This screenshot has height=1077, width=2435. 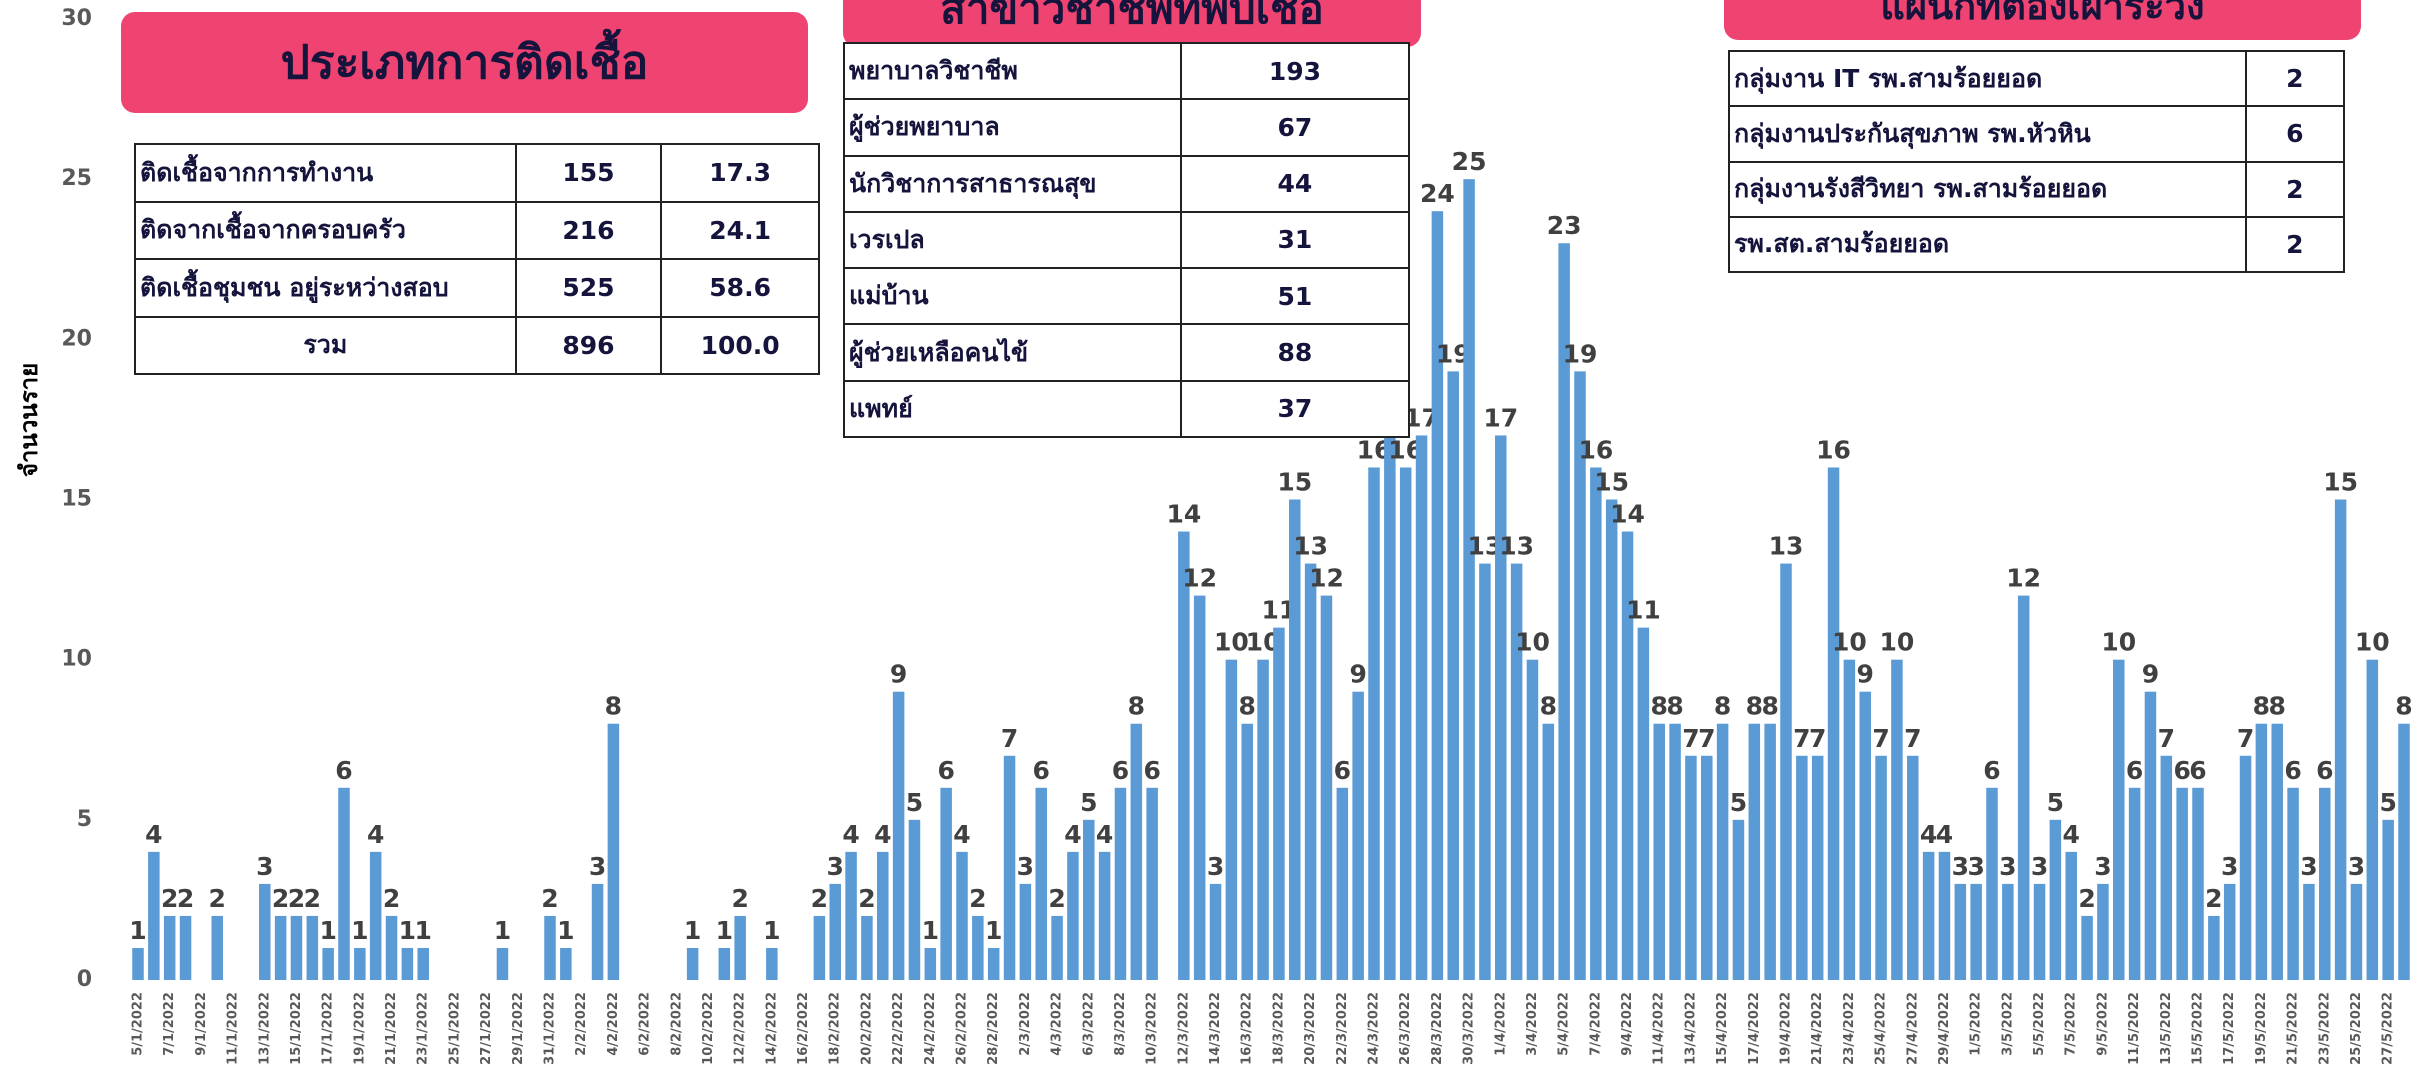 What do you see at coordinates (1595, 1024) in the screenshot?
I see `x-tick-label: 7/4/2022` at bounding box center [1595, 1024].